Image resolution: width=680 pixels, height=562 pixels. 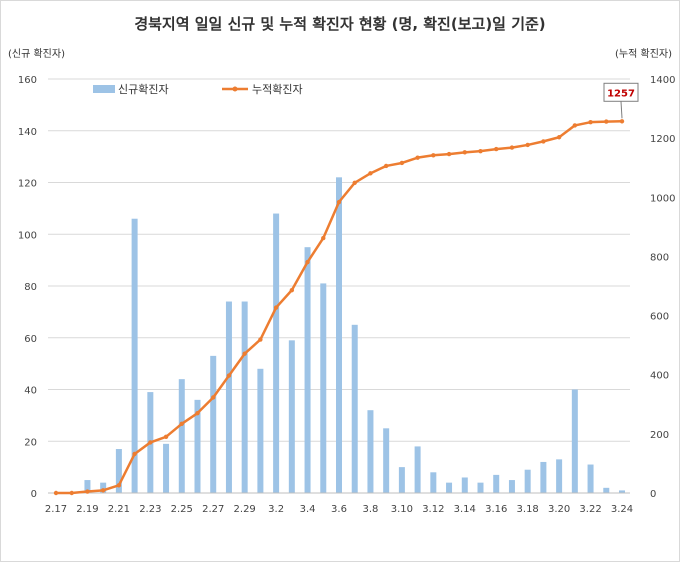 I want to click on y-left-tick-label: 140, so click(x=27, y=132).